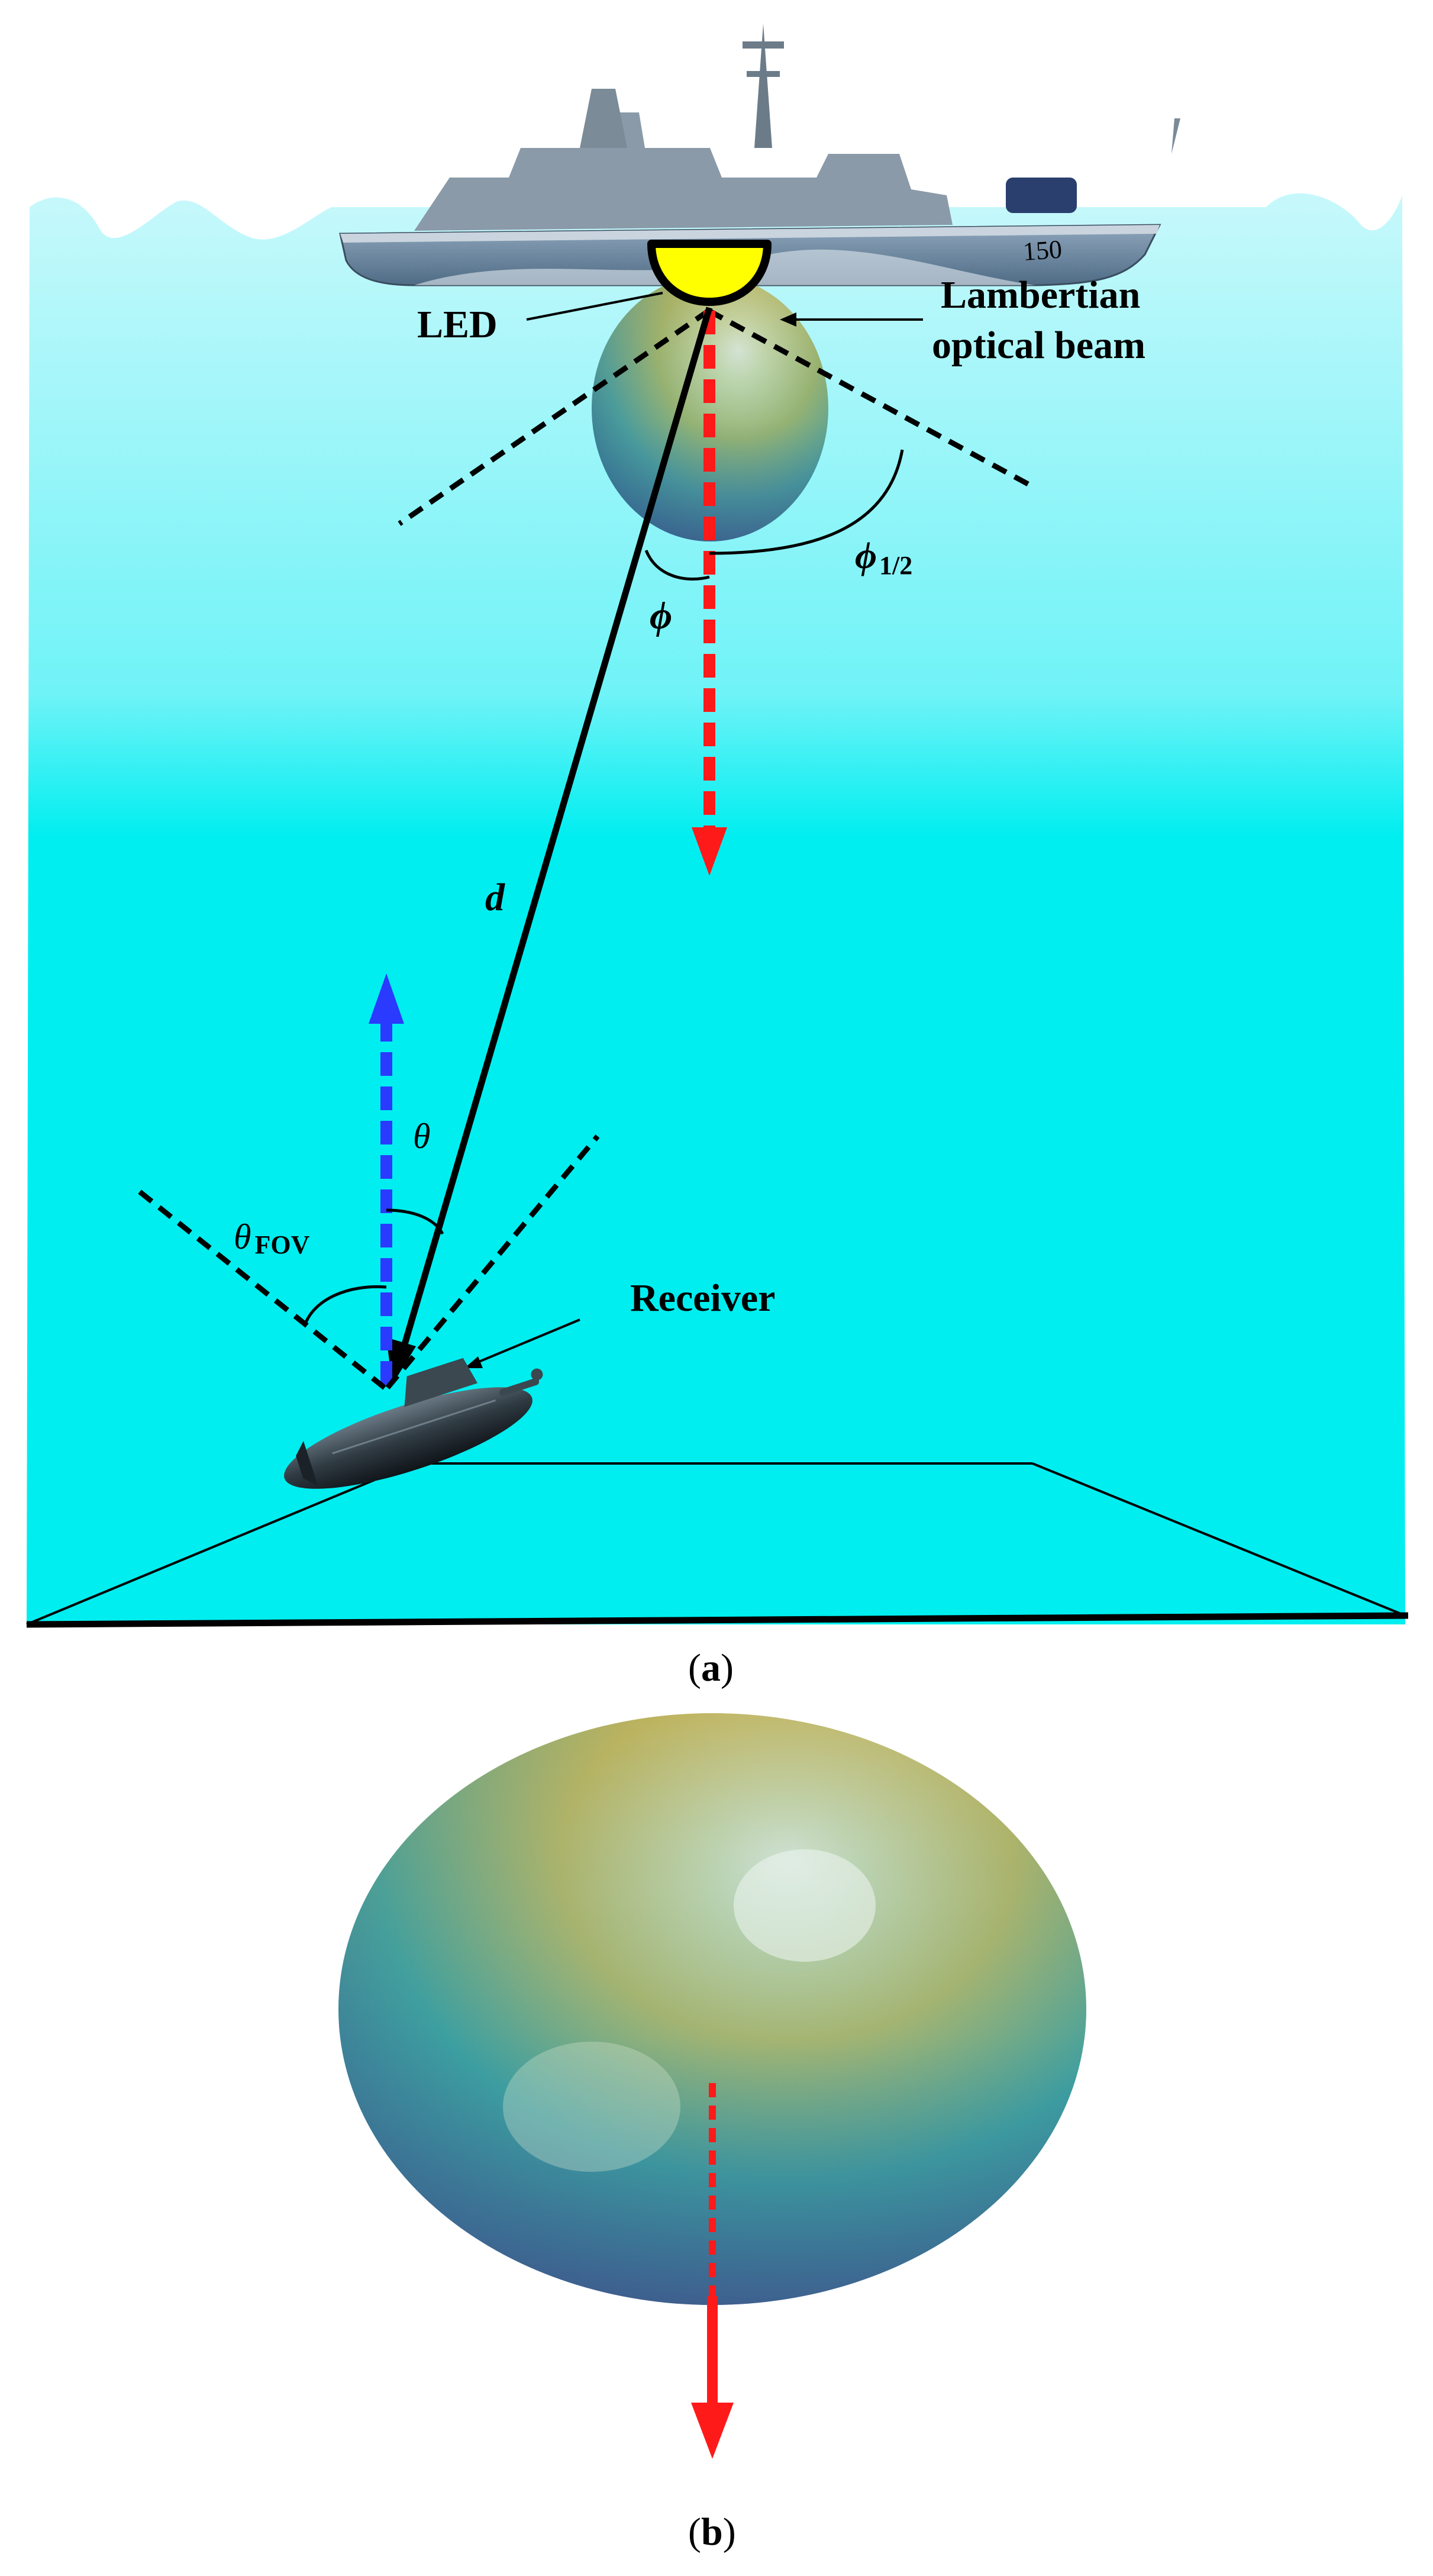  Describe the element at coordinates (1042, 250) in the screenshot. I see `hull-number: 150` at that location.